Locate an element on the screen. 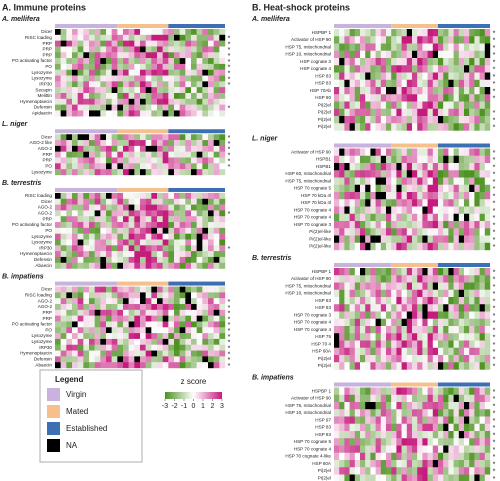 This screenshot has width=500, height=481. row-label: HSP 90 is located at coordinates (323, 97).